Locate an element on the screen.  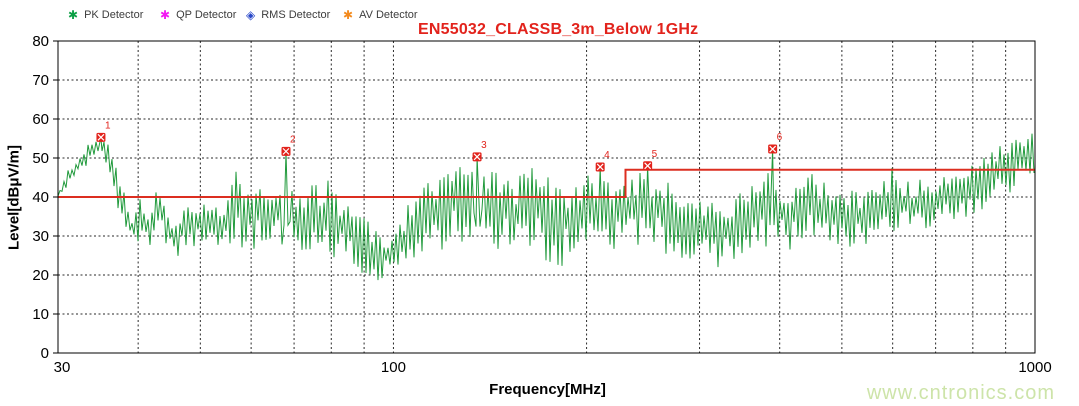
peak-marker-number: 4 is located at coordinates (607, 155).